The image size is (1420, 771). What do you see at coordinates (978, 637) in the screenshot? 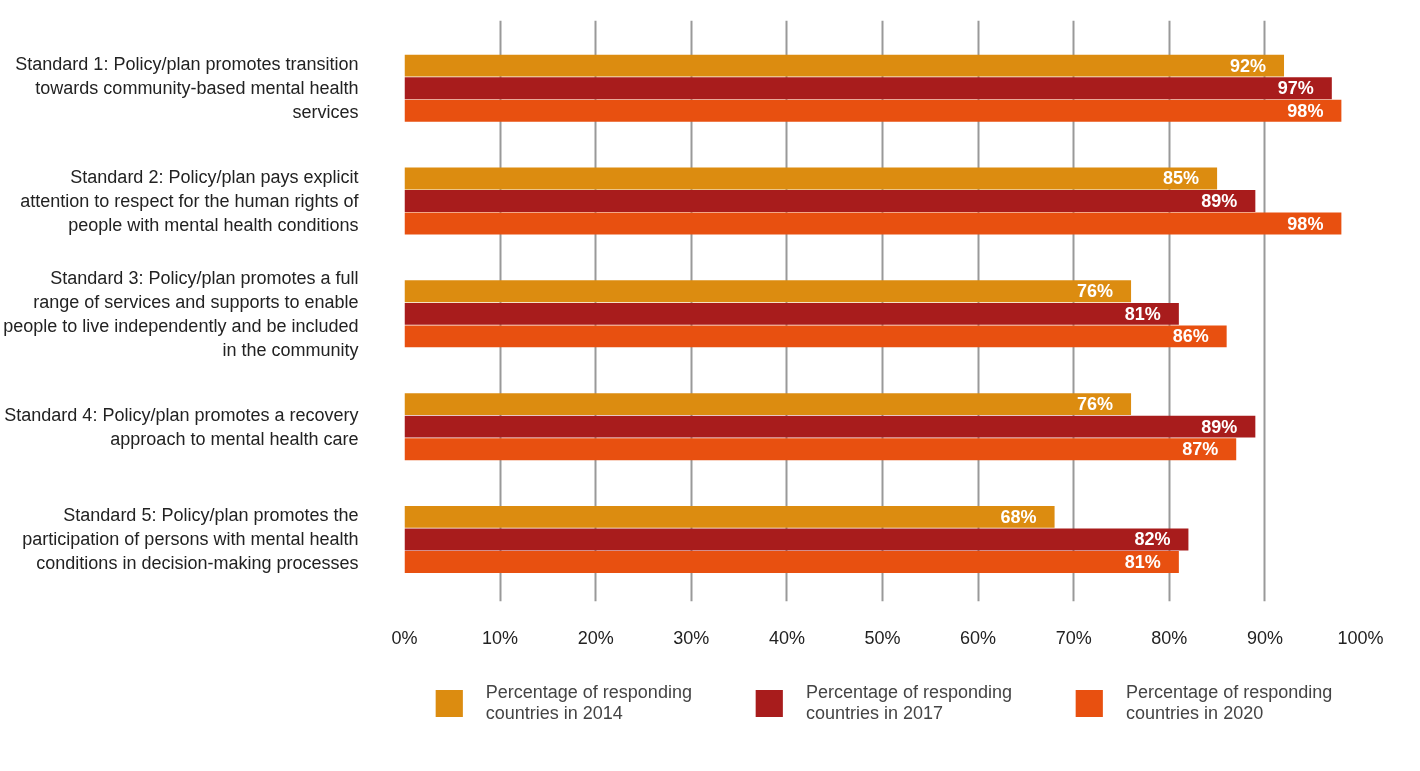
I see `x-tick-label: 60%` at bounding box center [978, 637].